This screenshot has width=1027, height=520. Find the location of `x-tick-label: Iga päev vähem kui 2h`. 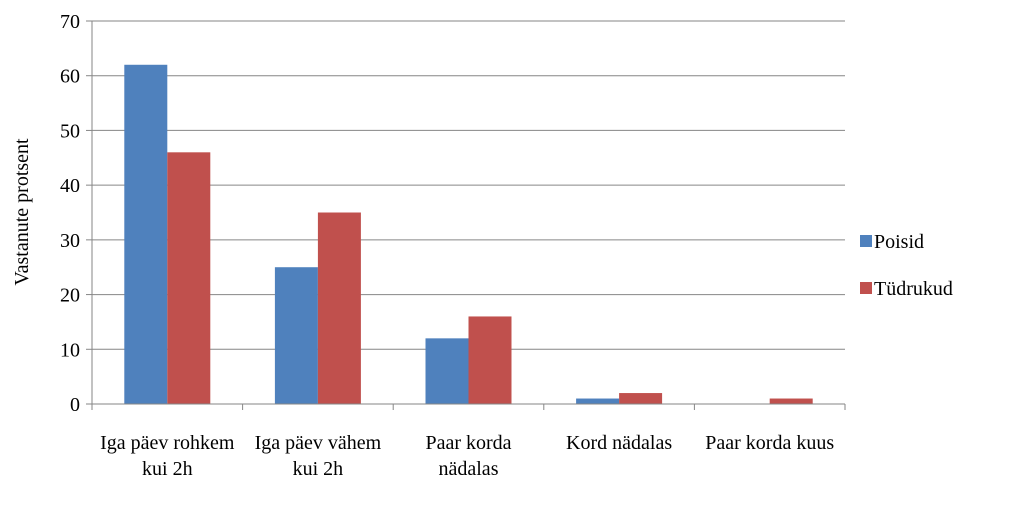

x-tick-label: Iga päev vähem kui 2h is located at coordinates (318, 456).